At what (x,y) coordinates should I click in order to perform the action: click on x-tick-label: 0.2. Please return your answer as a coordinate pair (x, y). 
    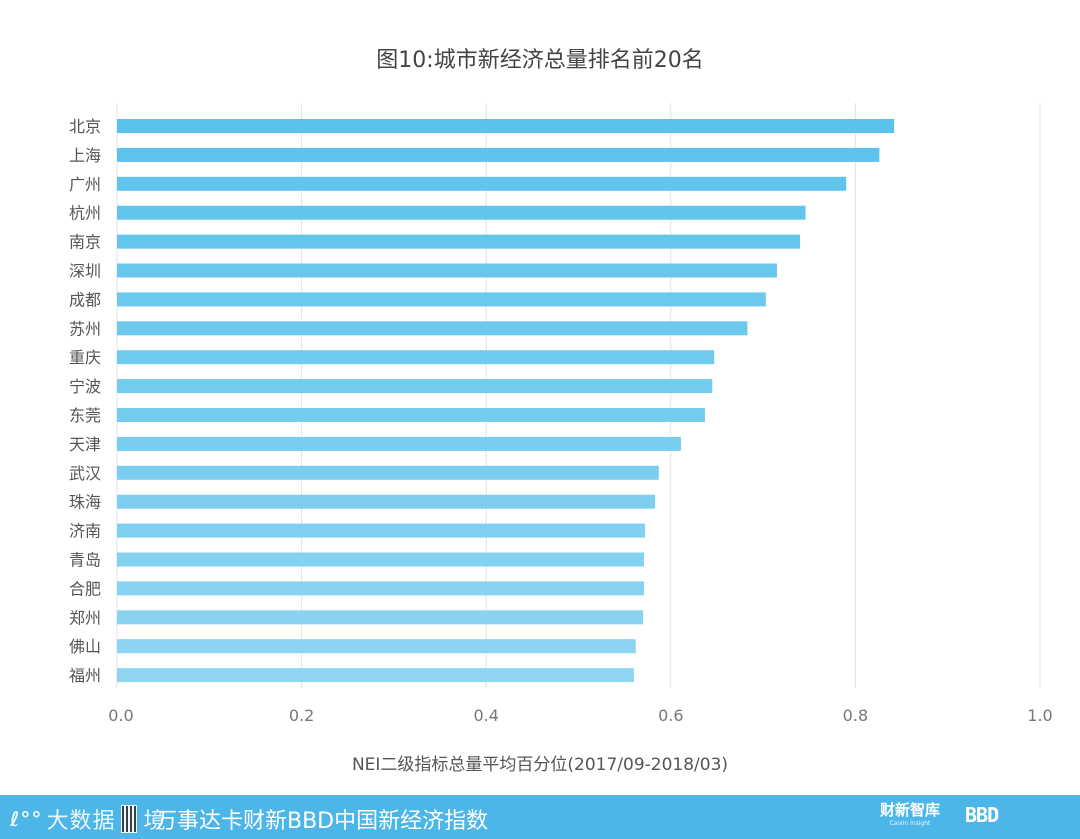
    Looking at the image, I should click on (301, 715).